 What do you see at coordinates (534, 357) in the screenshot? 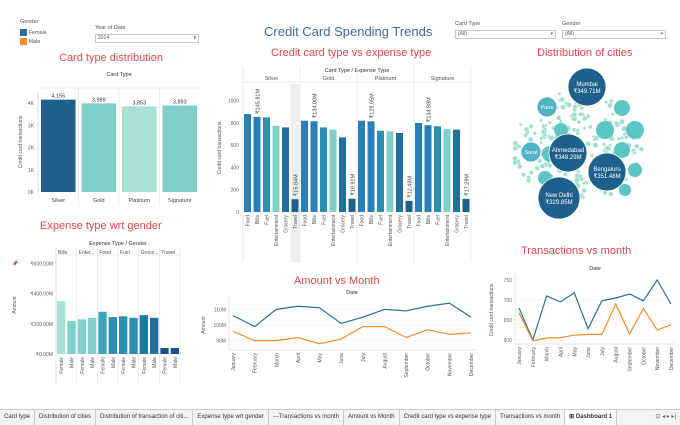
I see `x-tick-label: February` at bounding box center [534, 357].